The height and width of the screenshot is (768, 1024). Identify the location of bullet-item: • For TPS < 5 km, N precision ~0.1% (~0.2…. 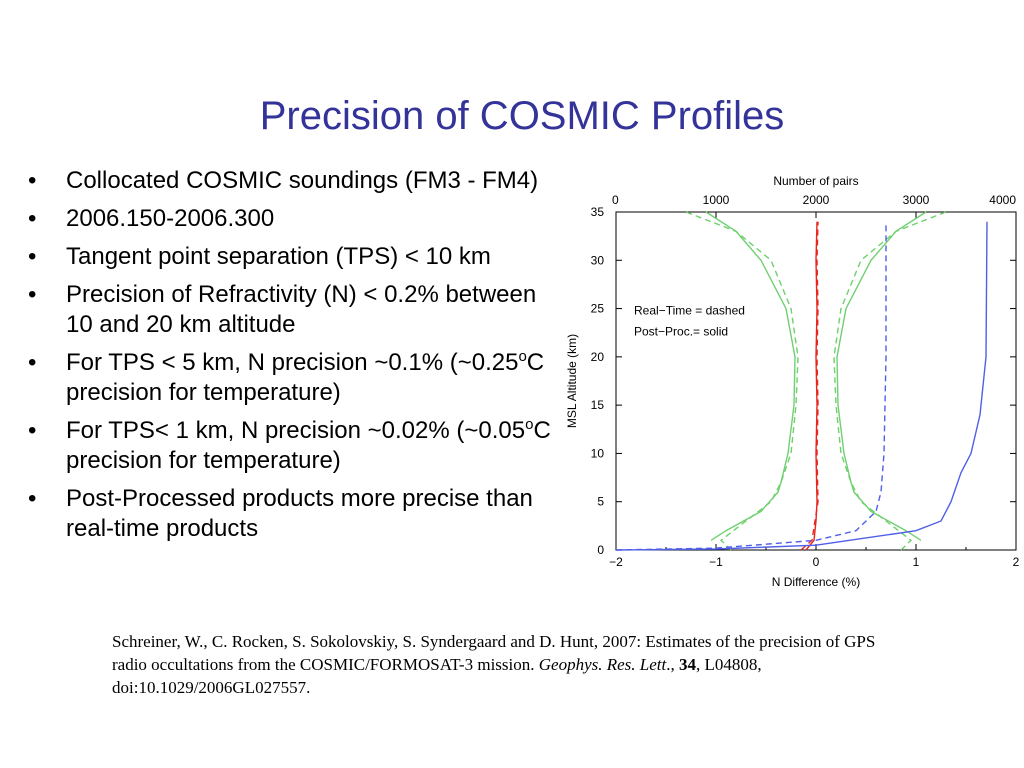
(298, 378).